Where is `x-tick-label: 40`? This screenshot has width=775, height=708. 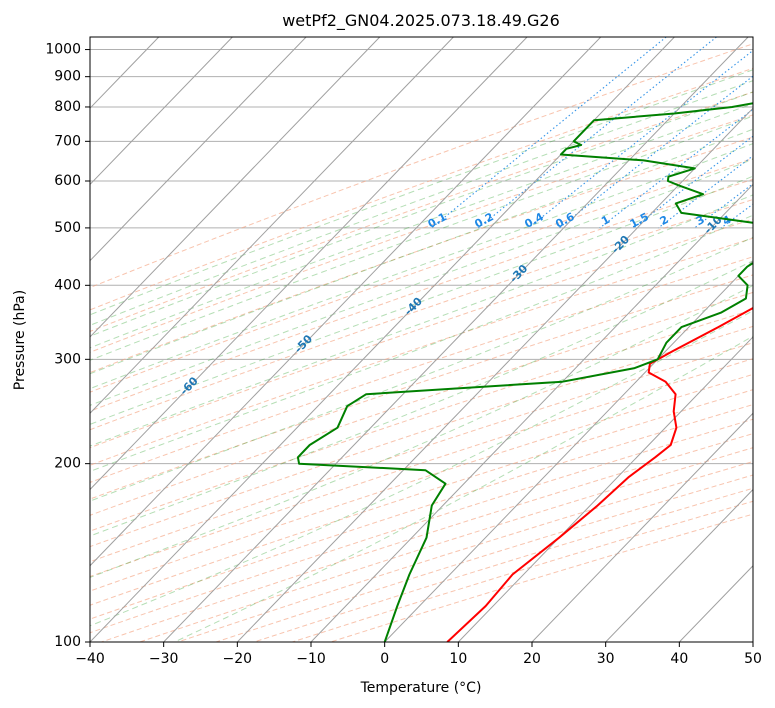
x-tick-label: 40 is located at coordinates (679, 659).